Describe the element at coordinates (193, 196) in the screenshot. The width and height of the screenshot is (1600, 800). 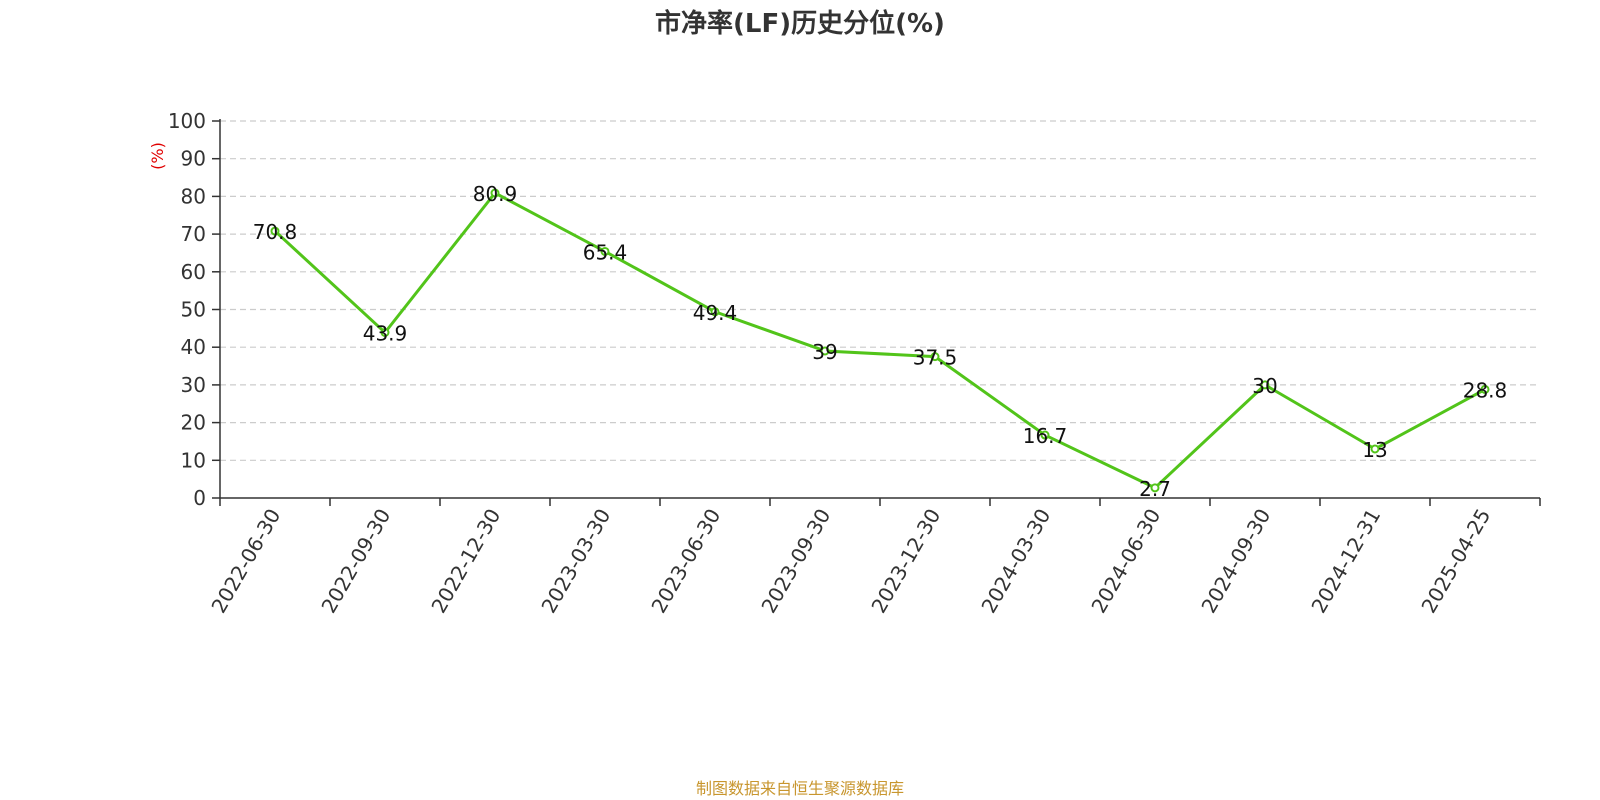
I see `y-tick-label: 80` at that location.